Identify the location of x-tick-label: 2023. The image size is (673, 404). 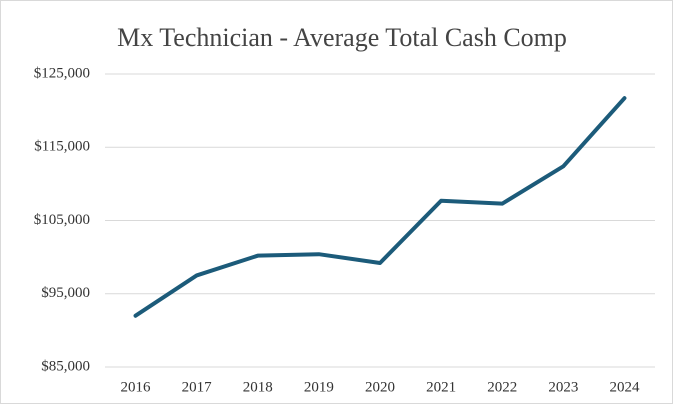
(563, 387).